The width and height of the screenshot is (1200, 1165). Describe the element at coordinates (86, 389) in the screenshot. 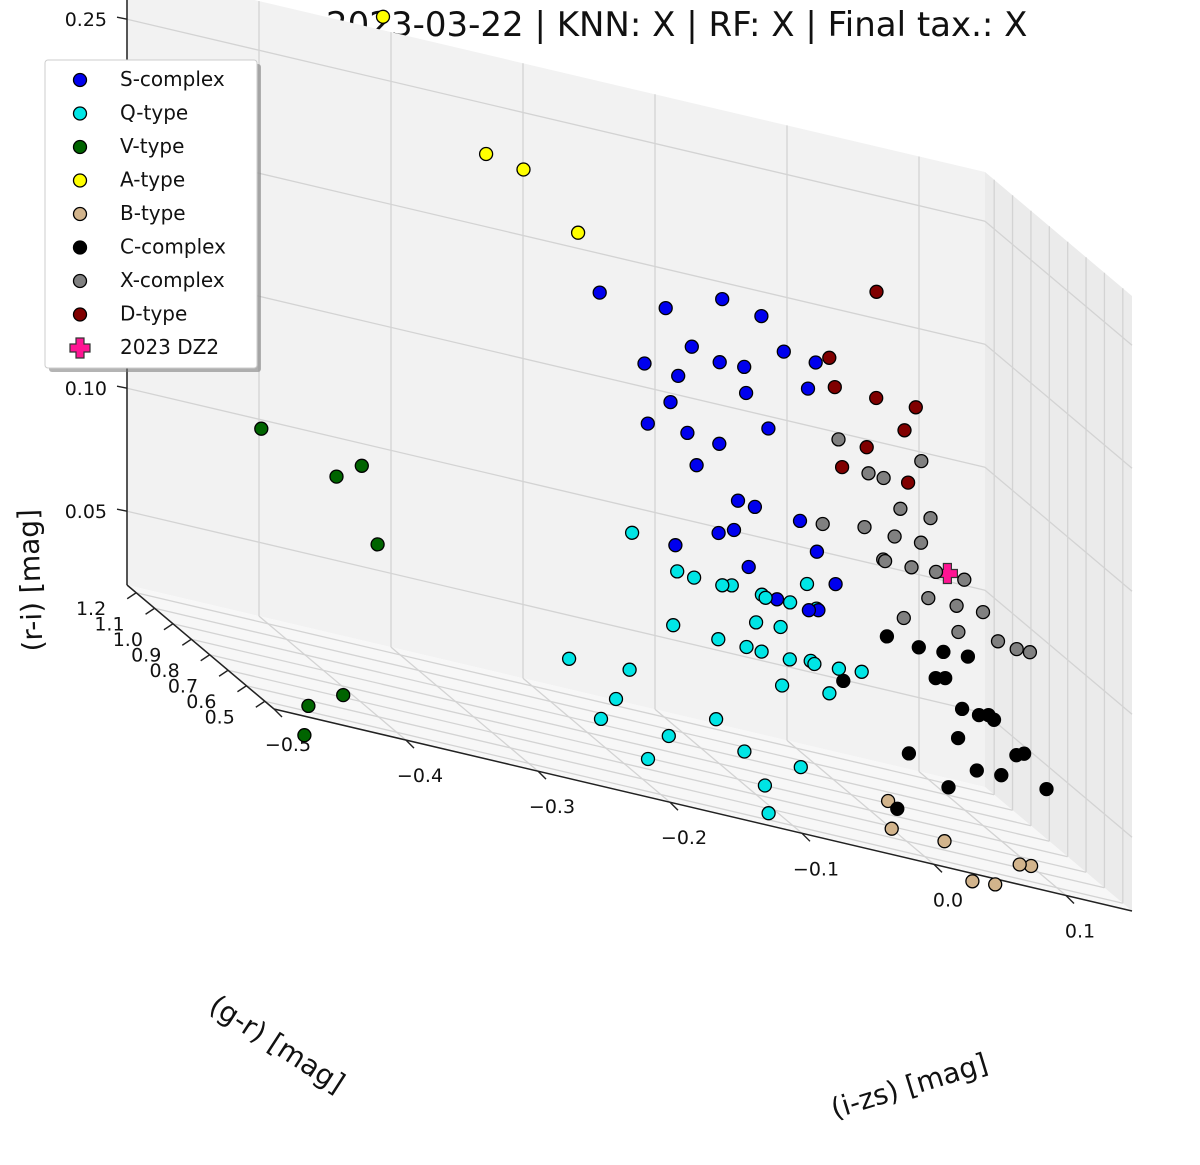

I see `z-tick-label: 0.10` at that location.